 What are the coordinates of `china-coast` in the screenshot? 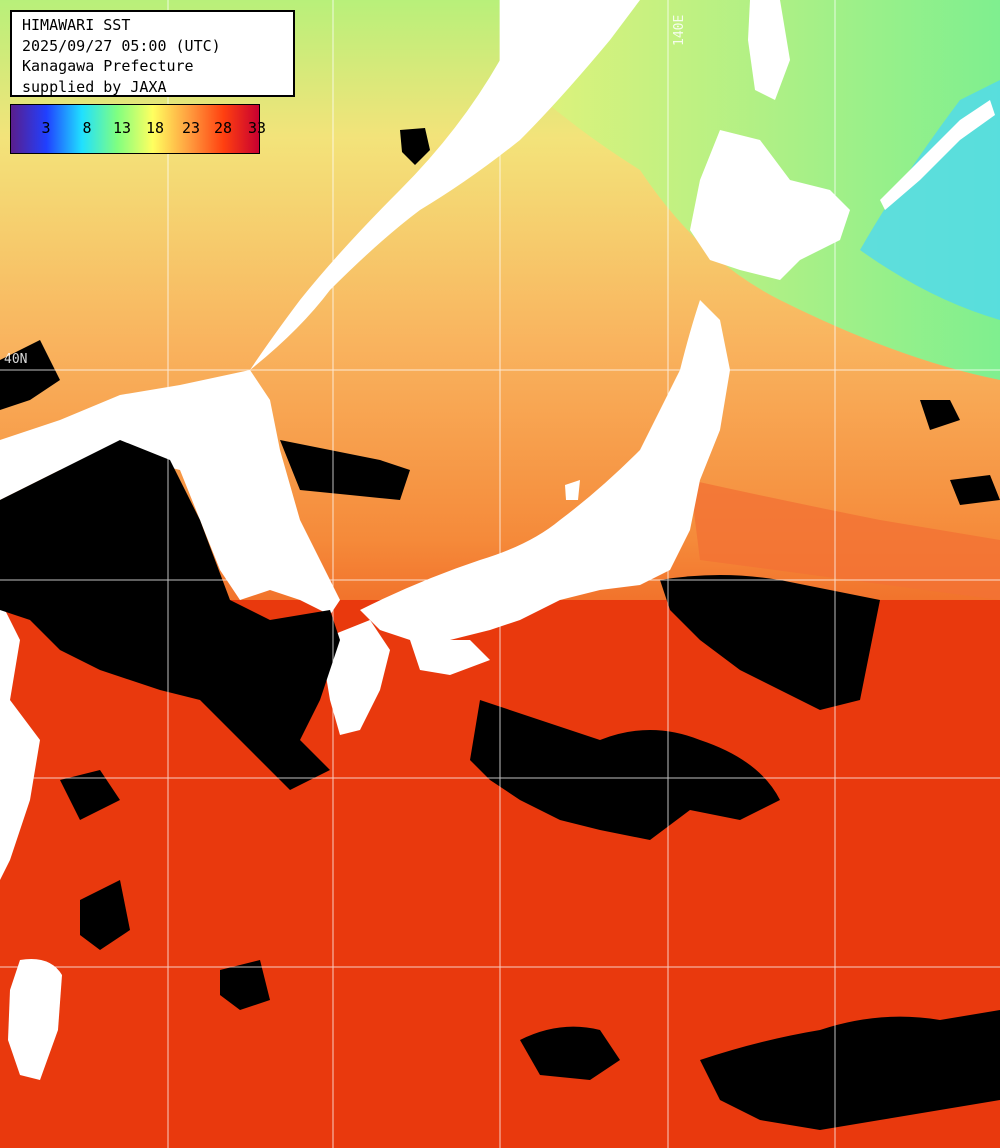 It's located at (20, 740).